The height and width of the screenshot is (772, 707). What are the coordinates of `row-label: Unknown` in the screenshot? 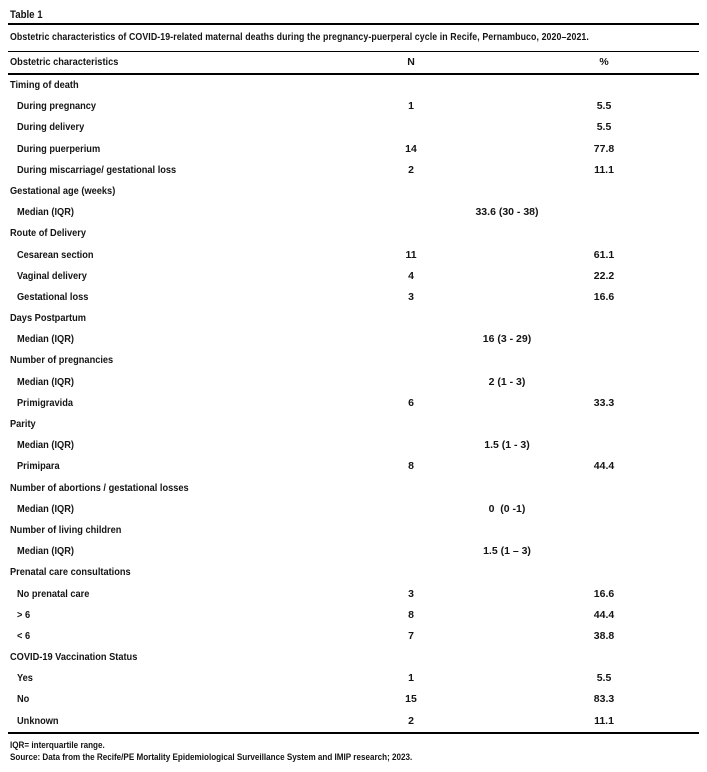 It's located at (38, 720).